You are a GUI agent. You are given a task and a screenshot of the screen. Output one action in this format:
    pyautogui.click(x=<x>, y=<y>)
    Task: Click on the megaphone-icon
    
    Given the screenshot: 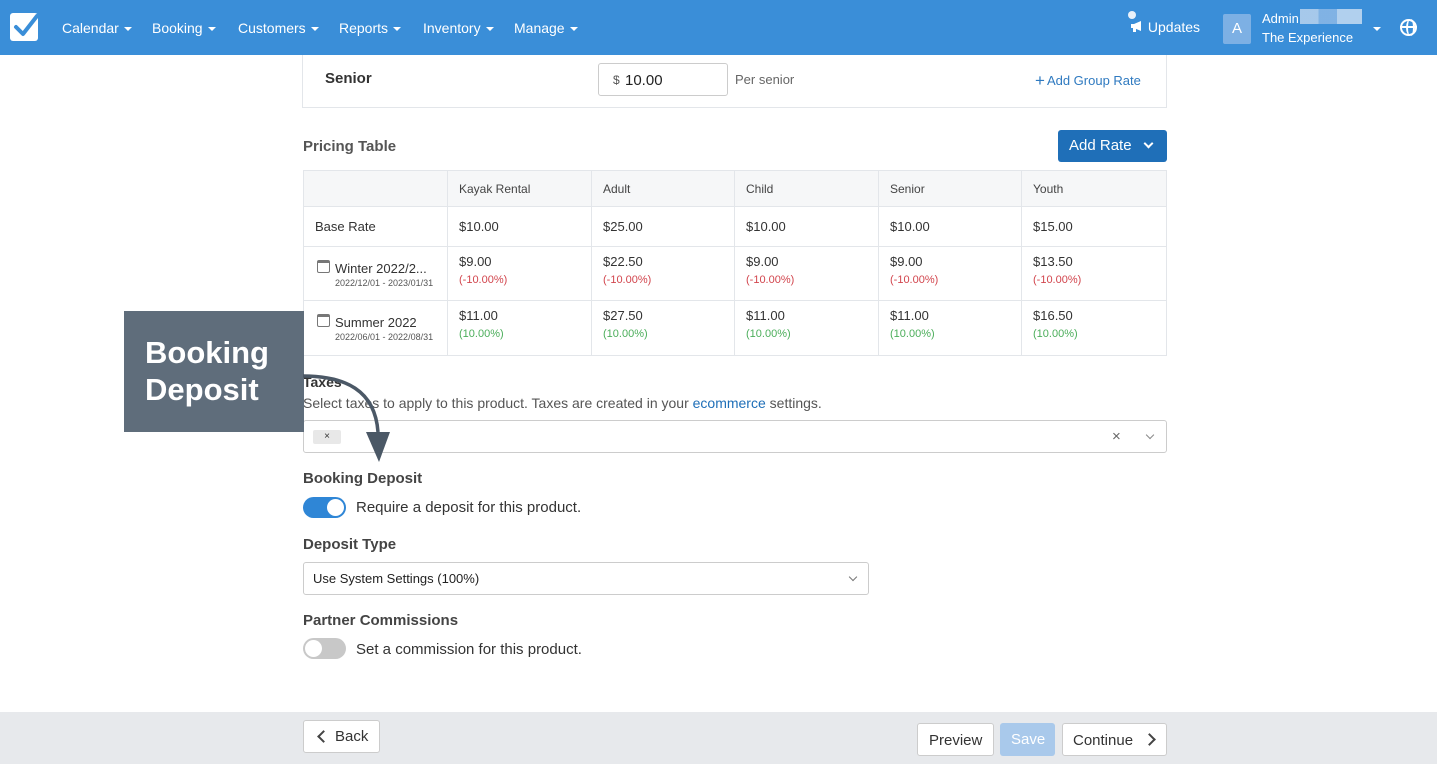 What is the action you would take?
    pyautogui.click(x=1136, y=26)
    